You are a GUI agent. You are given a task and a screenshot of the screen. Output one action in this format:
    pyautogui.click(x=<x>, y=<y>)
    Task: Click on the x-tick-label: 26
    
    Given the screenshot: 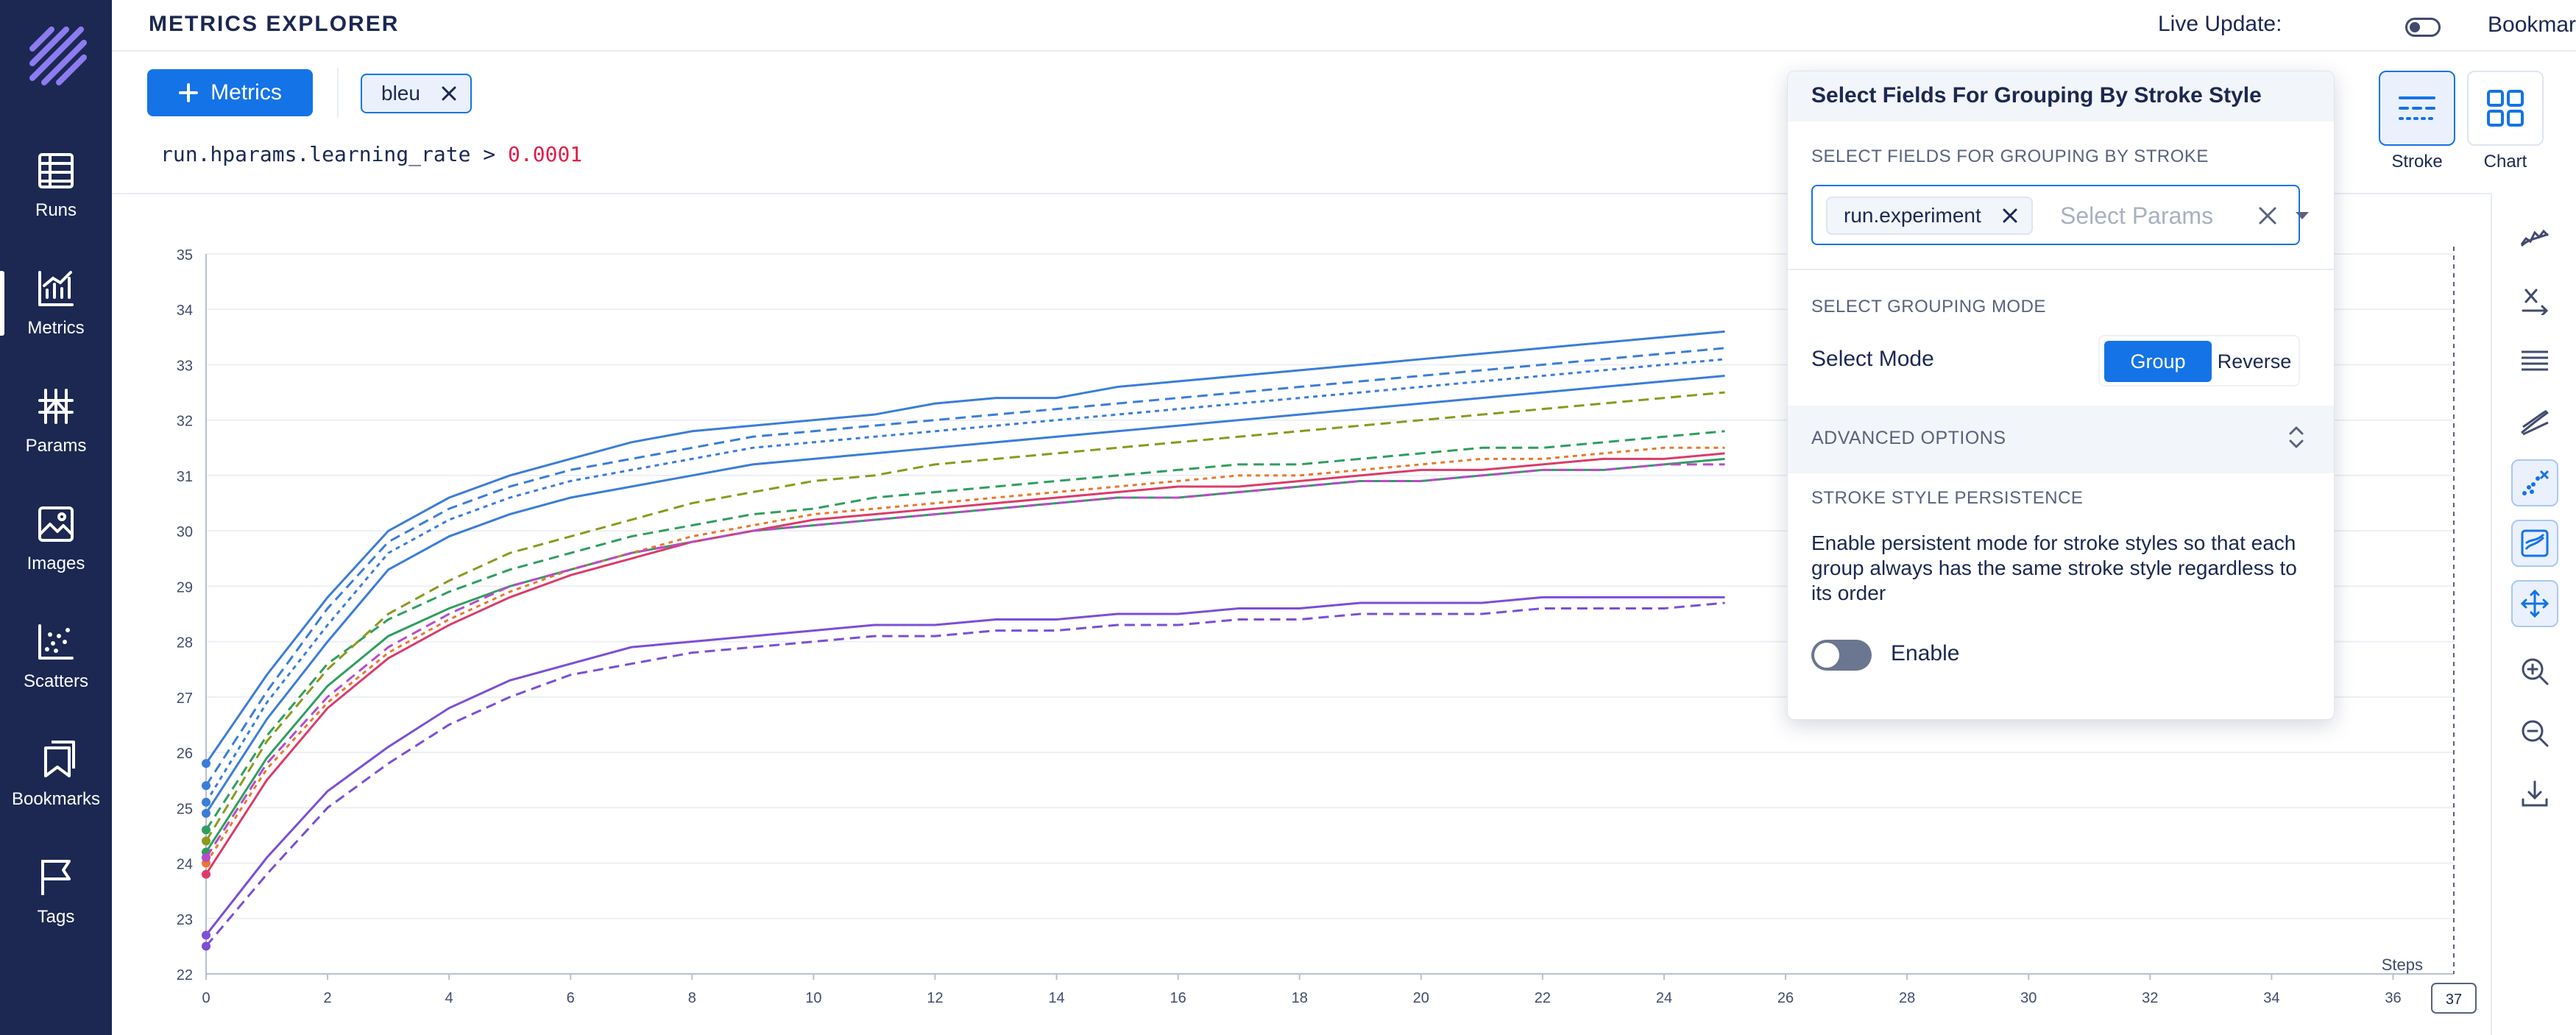 What is the action you would take?
    pyautogui.click(x=1786, y=998)
    